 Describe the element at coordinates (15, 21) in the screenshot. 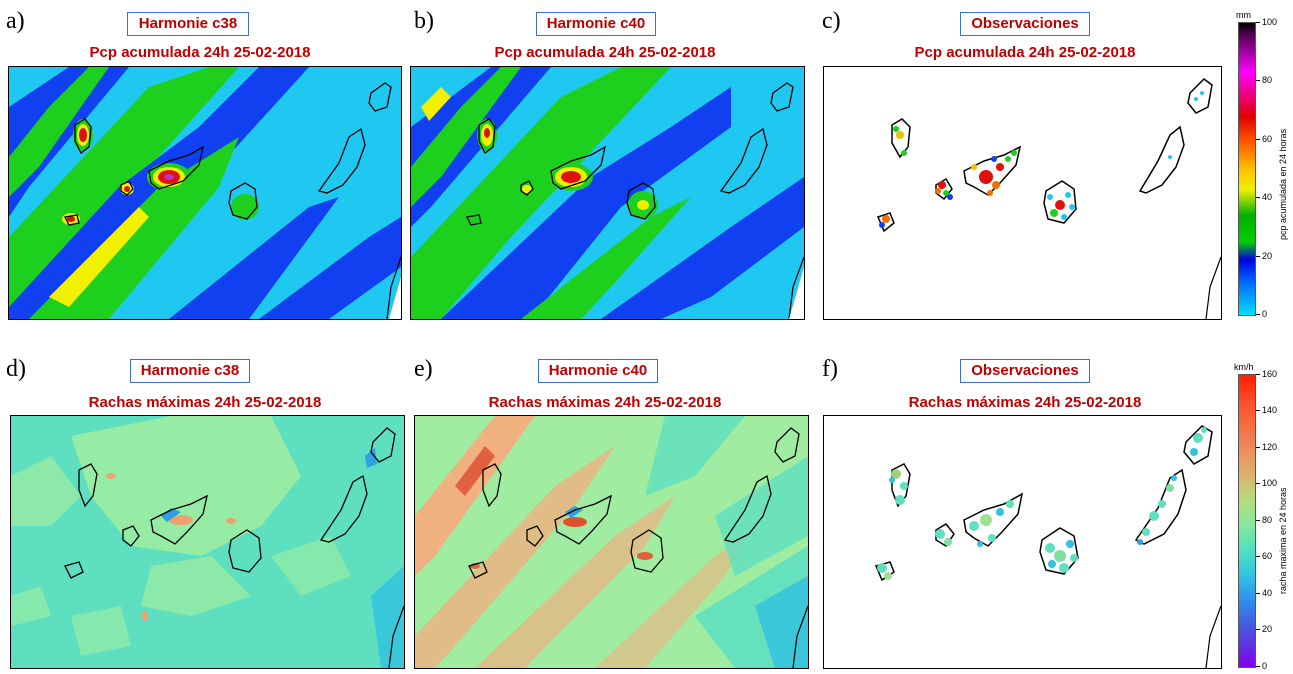

I see `panel-letter-a: a)` at that location.